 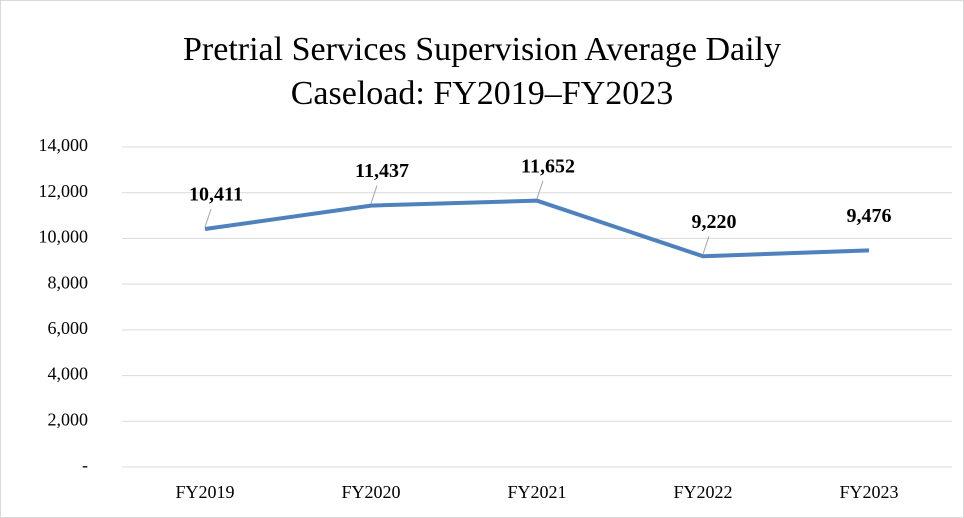 What do you see at coordinates (68, 328) in the screenshot?
I see `y-tick-label: 6,000` at bounding box center [68, 328].